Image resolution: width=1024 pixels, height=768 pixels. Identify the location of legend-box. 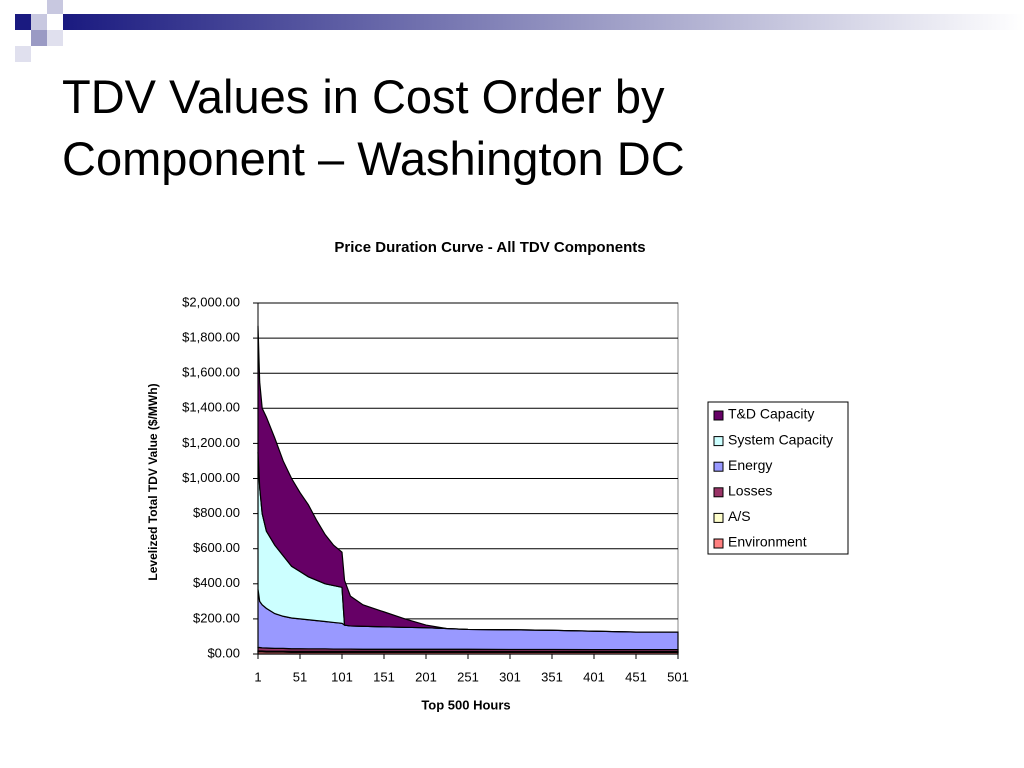
(778, 478).